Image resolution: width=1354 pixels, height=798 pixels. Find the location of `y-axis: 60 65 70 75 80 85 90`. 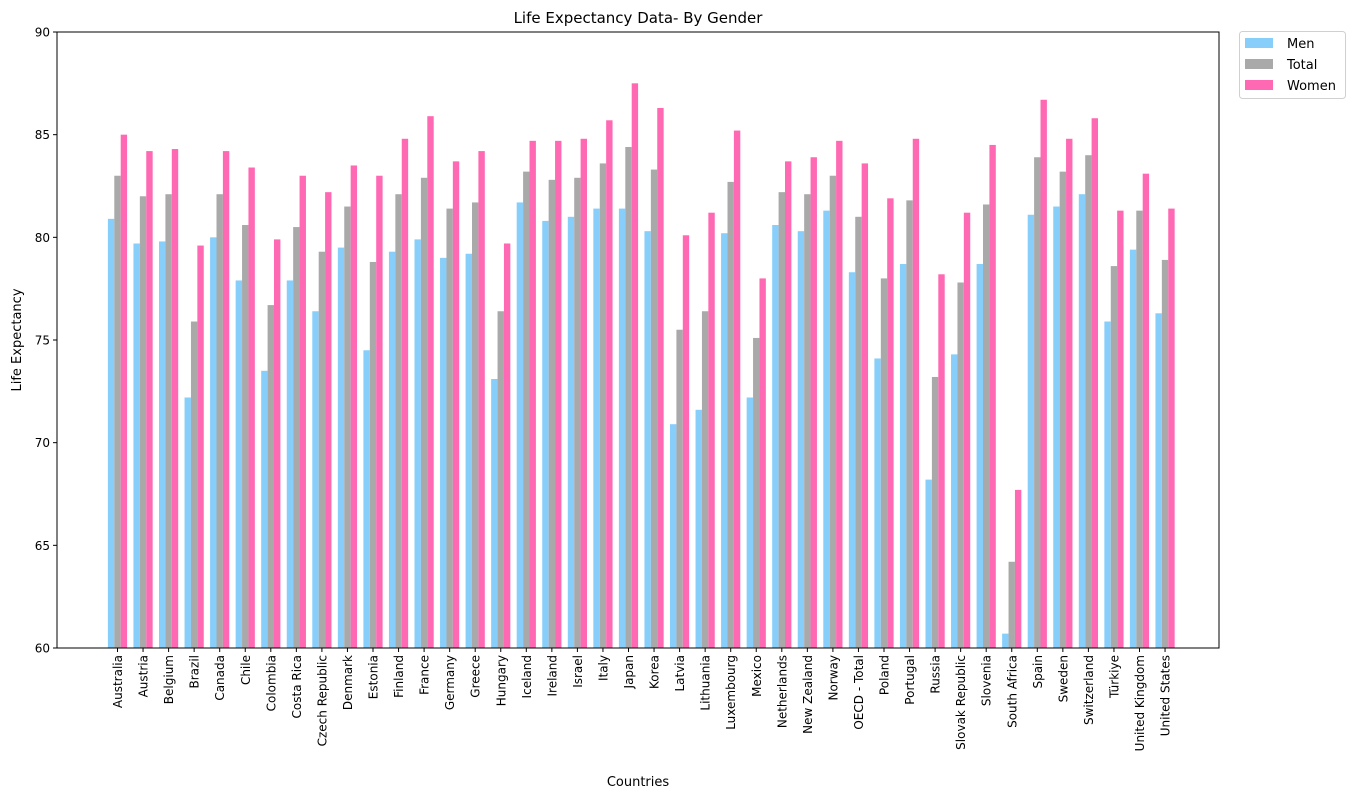

y-axis: 60 65 70 75 80 85 90 is located at coordinates (46, 341).